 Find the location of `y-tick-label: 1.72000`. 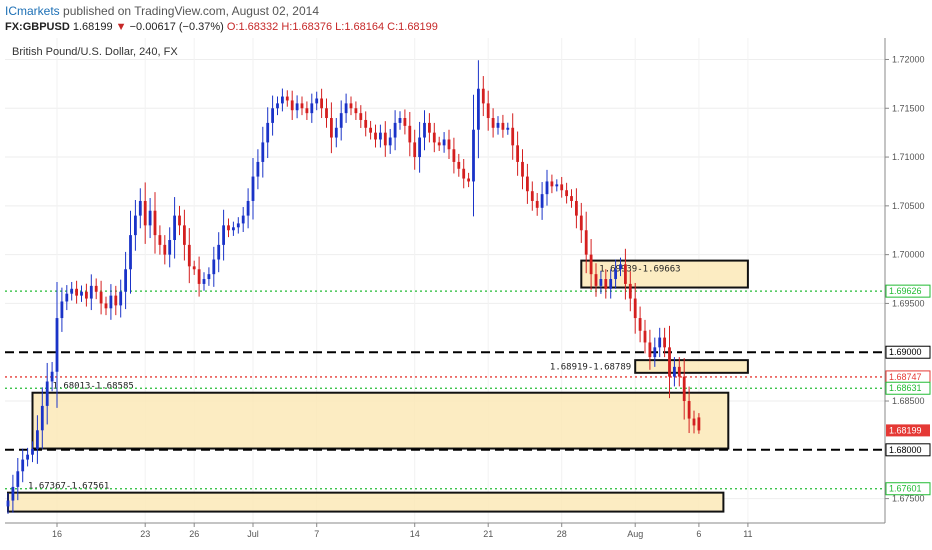

y-tick-label: 1.72000 is located at coordinates (908, 59).